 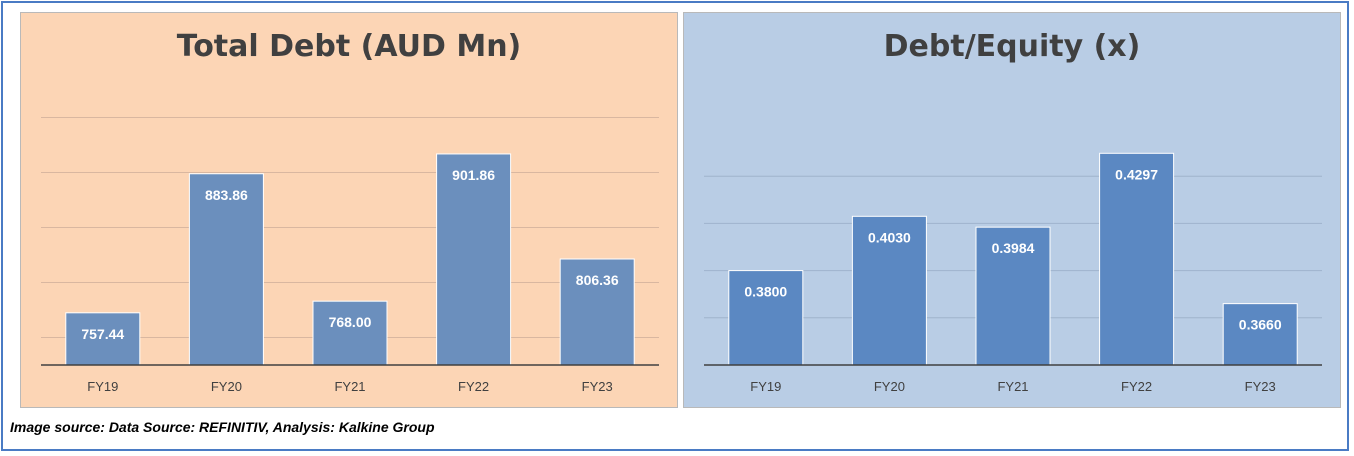 I want to click on data-label: 0.3800, so click(x=765, y=292).